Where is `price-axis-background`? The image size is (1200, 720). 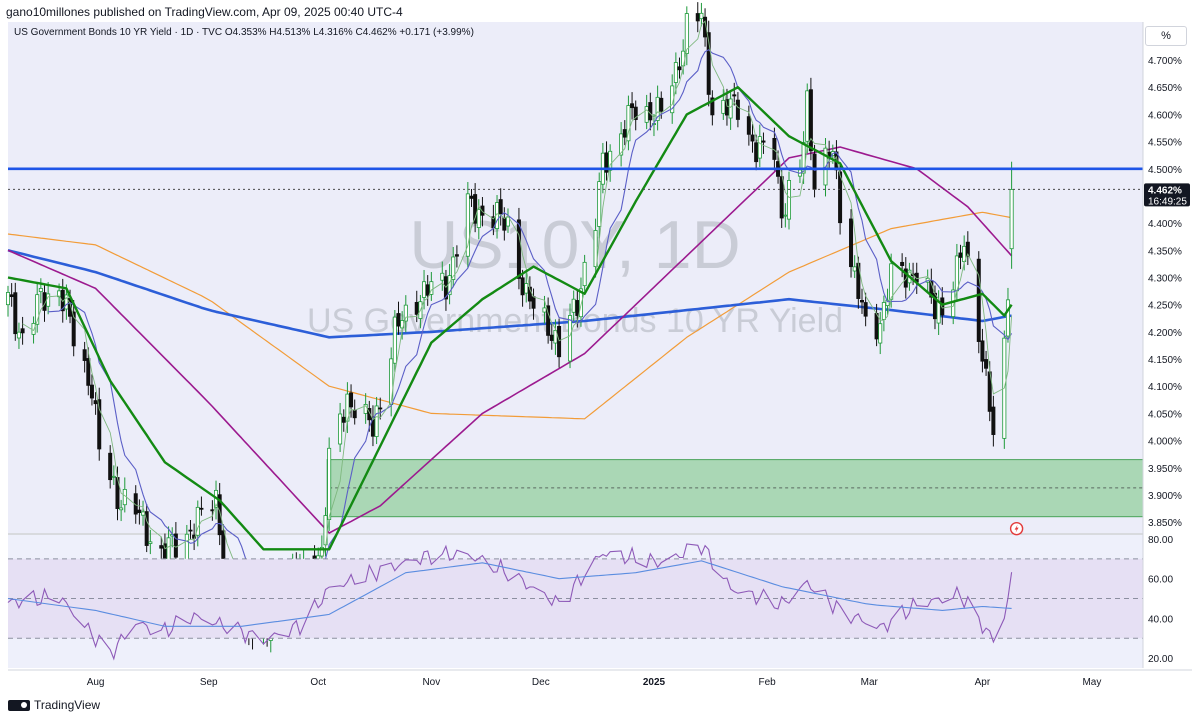
price-axis-background is located at coordinates (1167, 345).